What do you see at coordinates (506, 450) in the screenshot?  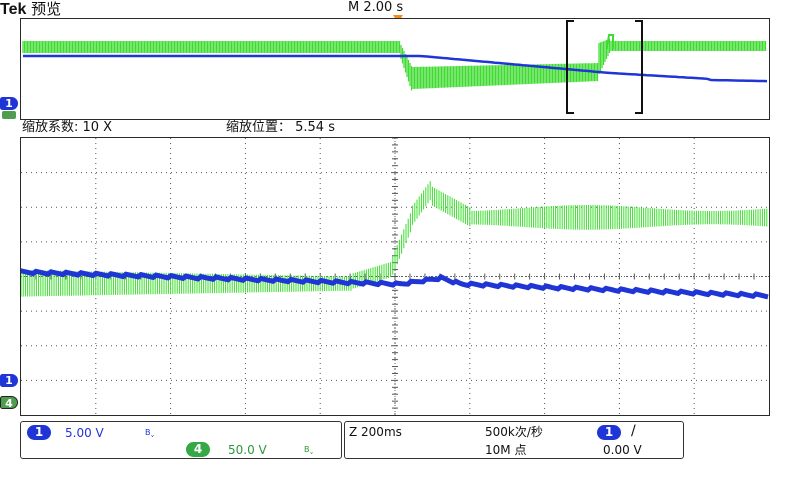 I see `record-length: 10M 点` at bounding box center [506, 450].